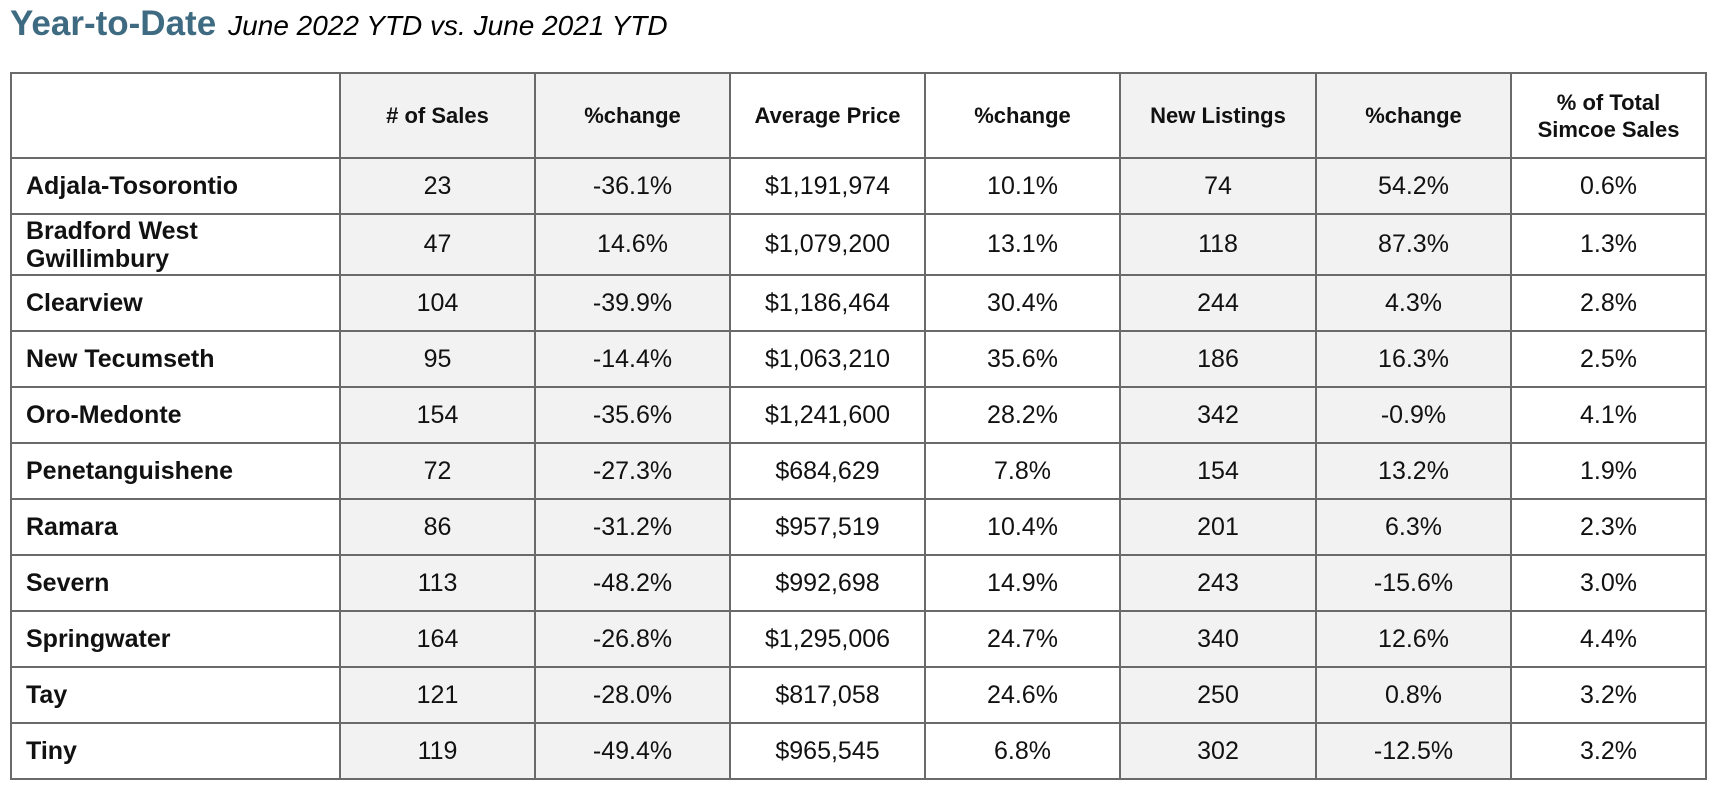 This screenshot has width=1714, height=804. I want to click on sales-change-cell: -27.3%, so click(632, 471).